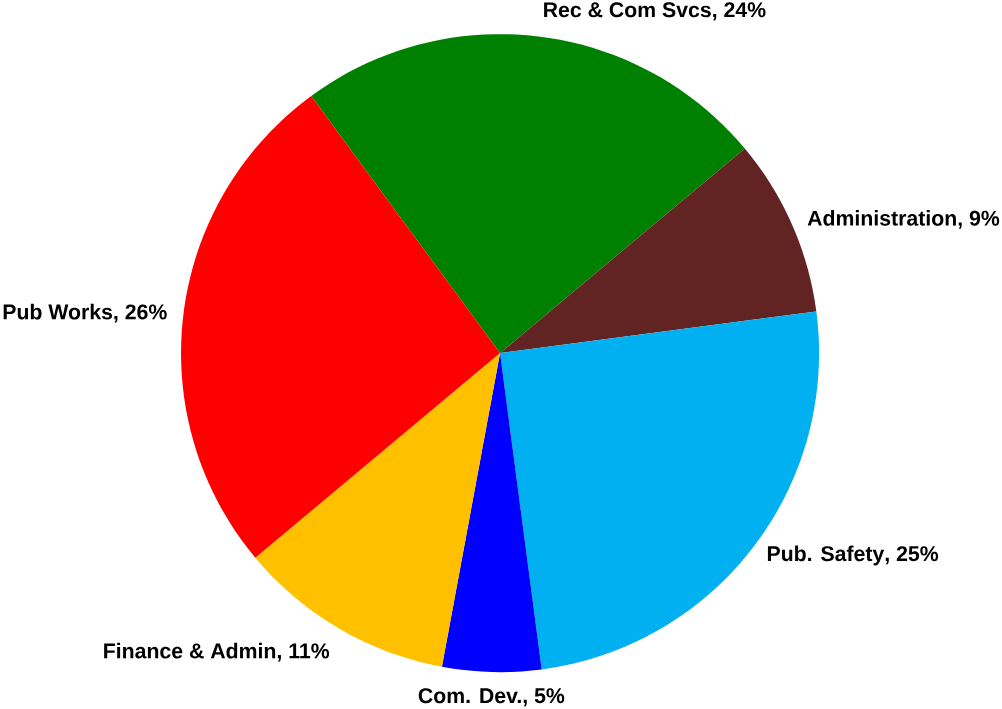 This screenshot has width=1002, height=709. Describe the element at coordinates (190, 651) in the screenshot. I see `slice-label: Finance & Admin` at that location.